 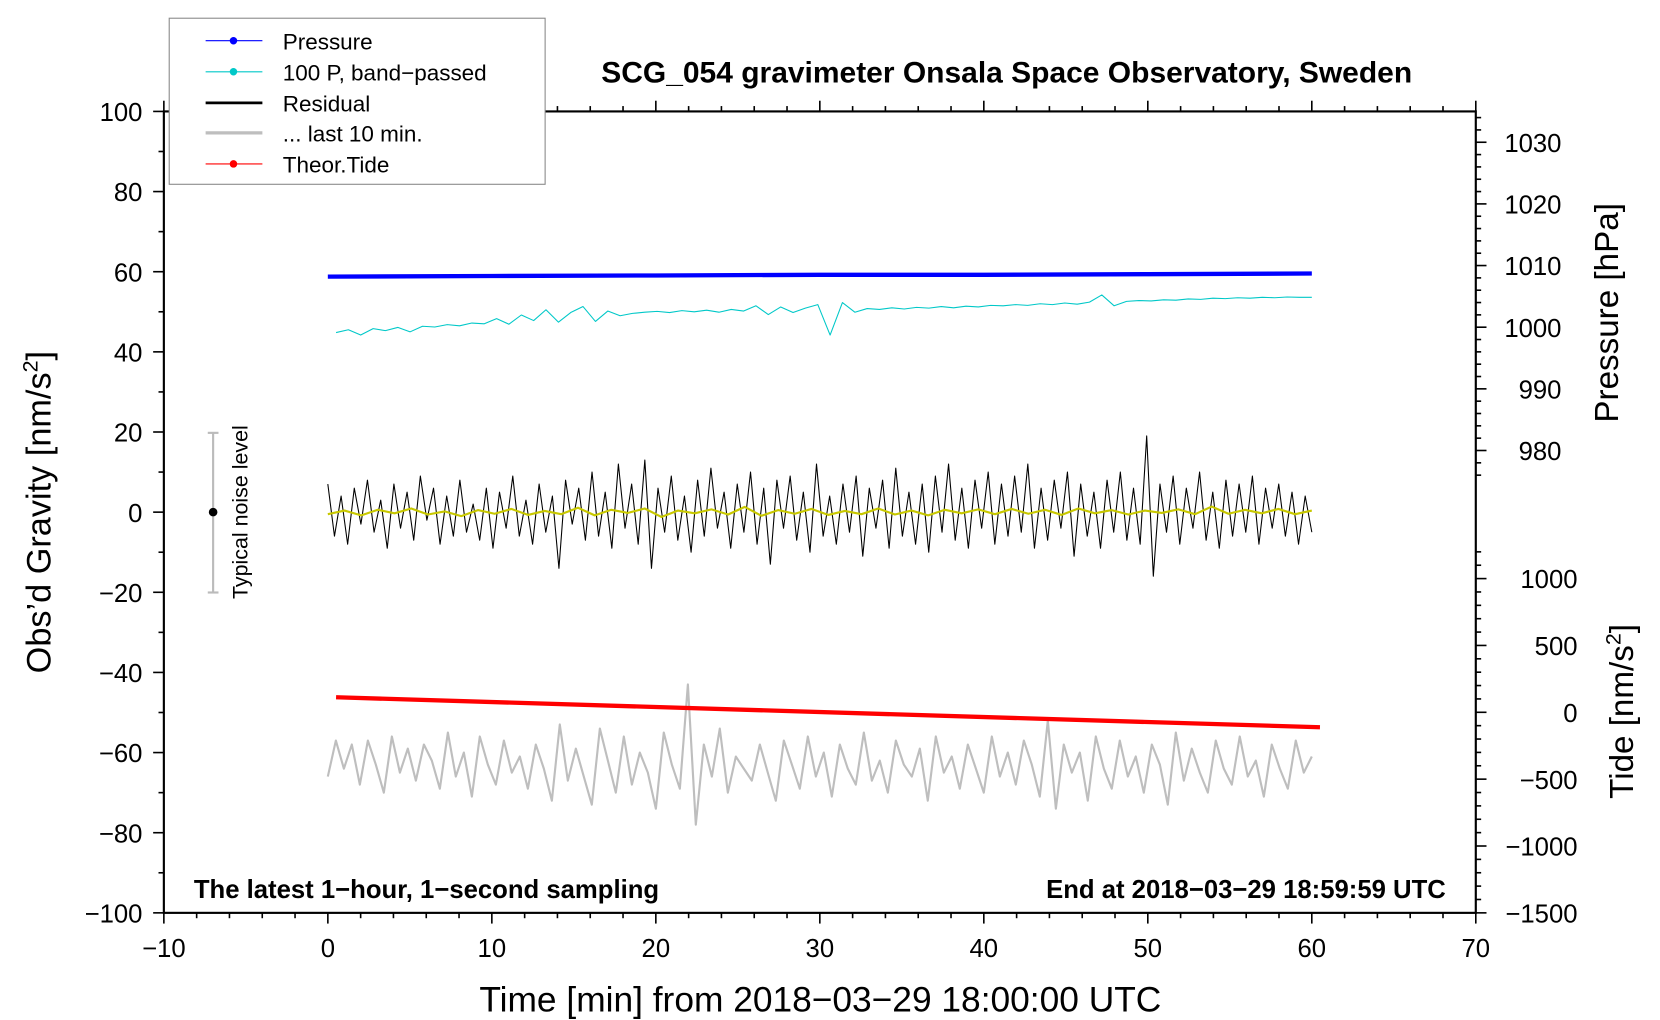 I want to click on tide-tick-label: −500, so click(x=1549, y=781).